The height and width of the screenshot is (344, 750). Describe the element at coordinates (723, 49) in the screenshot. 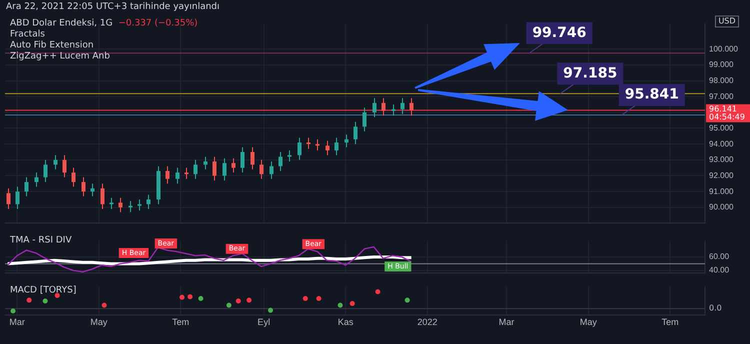

I see `y-tick-label: 100.000` at that location.